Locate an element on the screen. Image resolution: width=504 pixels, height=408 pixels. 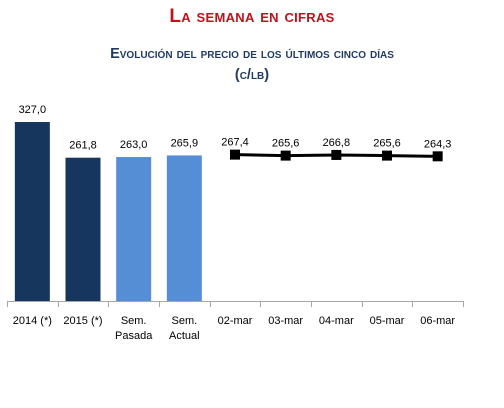
x-tick-label-5: 03-mar is located at coordinates (285, 321).